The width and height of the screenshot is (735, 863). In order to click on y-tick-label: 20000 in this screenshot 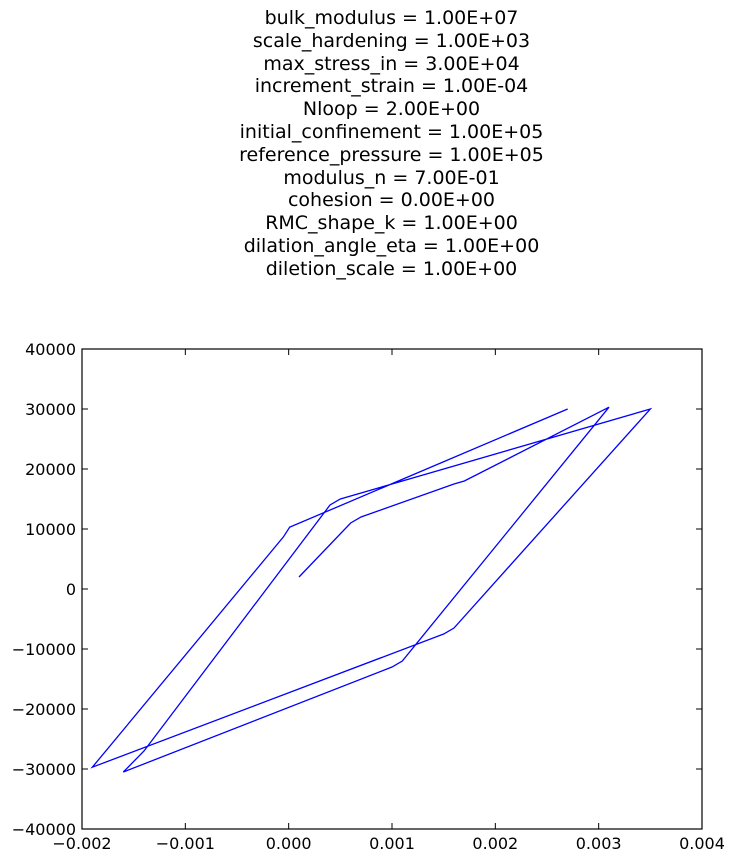, I will do `click(50, 469)`.